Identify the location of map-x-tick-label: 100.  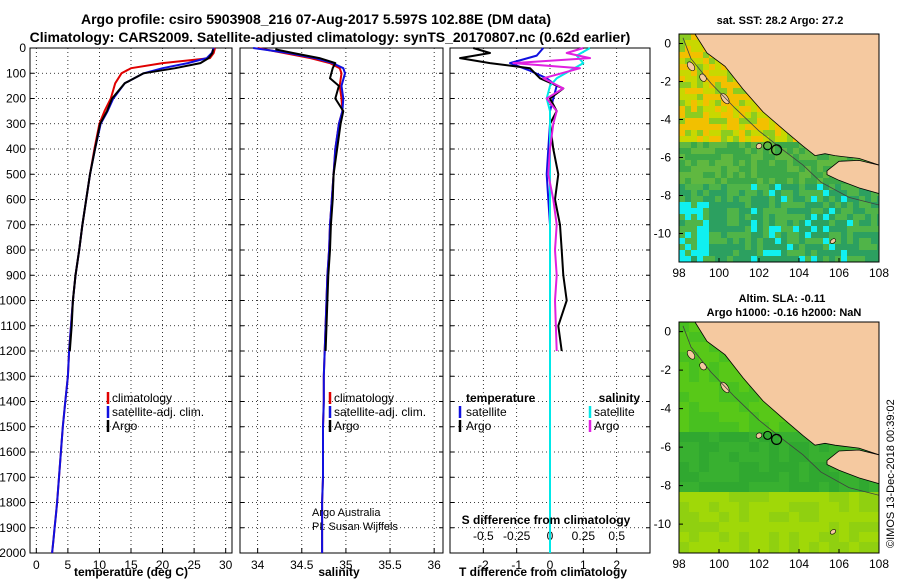
(719, 564).